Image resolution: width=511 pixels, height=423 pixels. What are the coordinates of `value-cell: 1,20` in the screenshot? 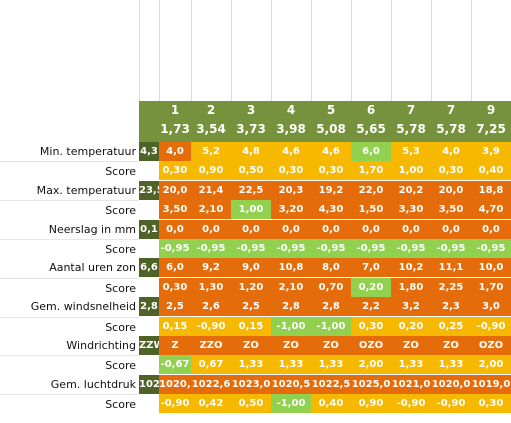 It's located at (251, 287).